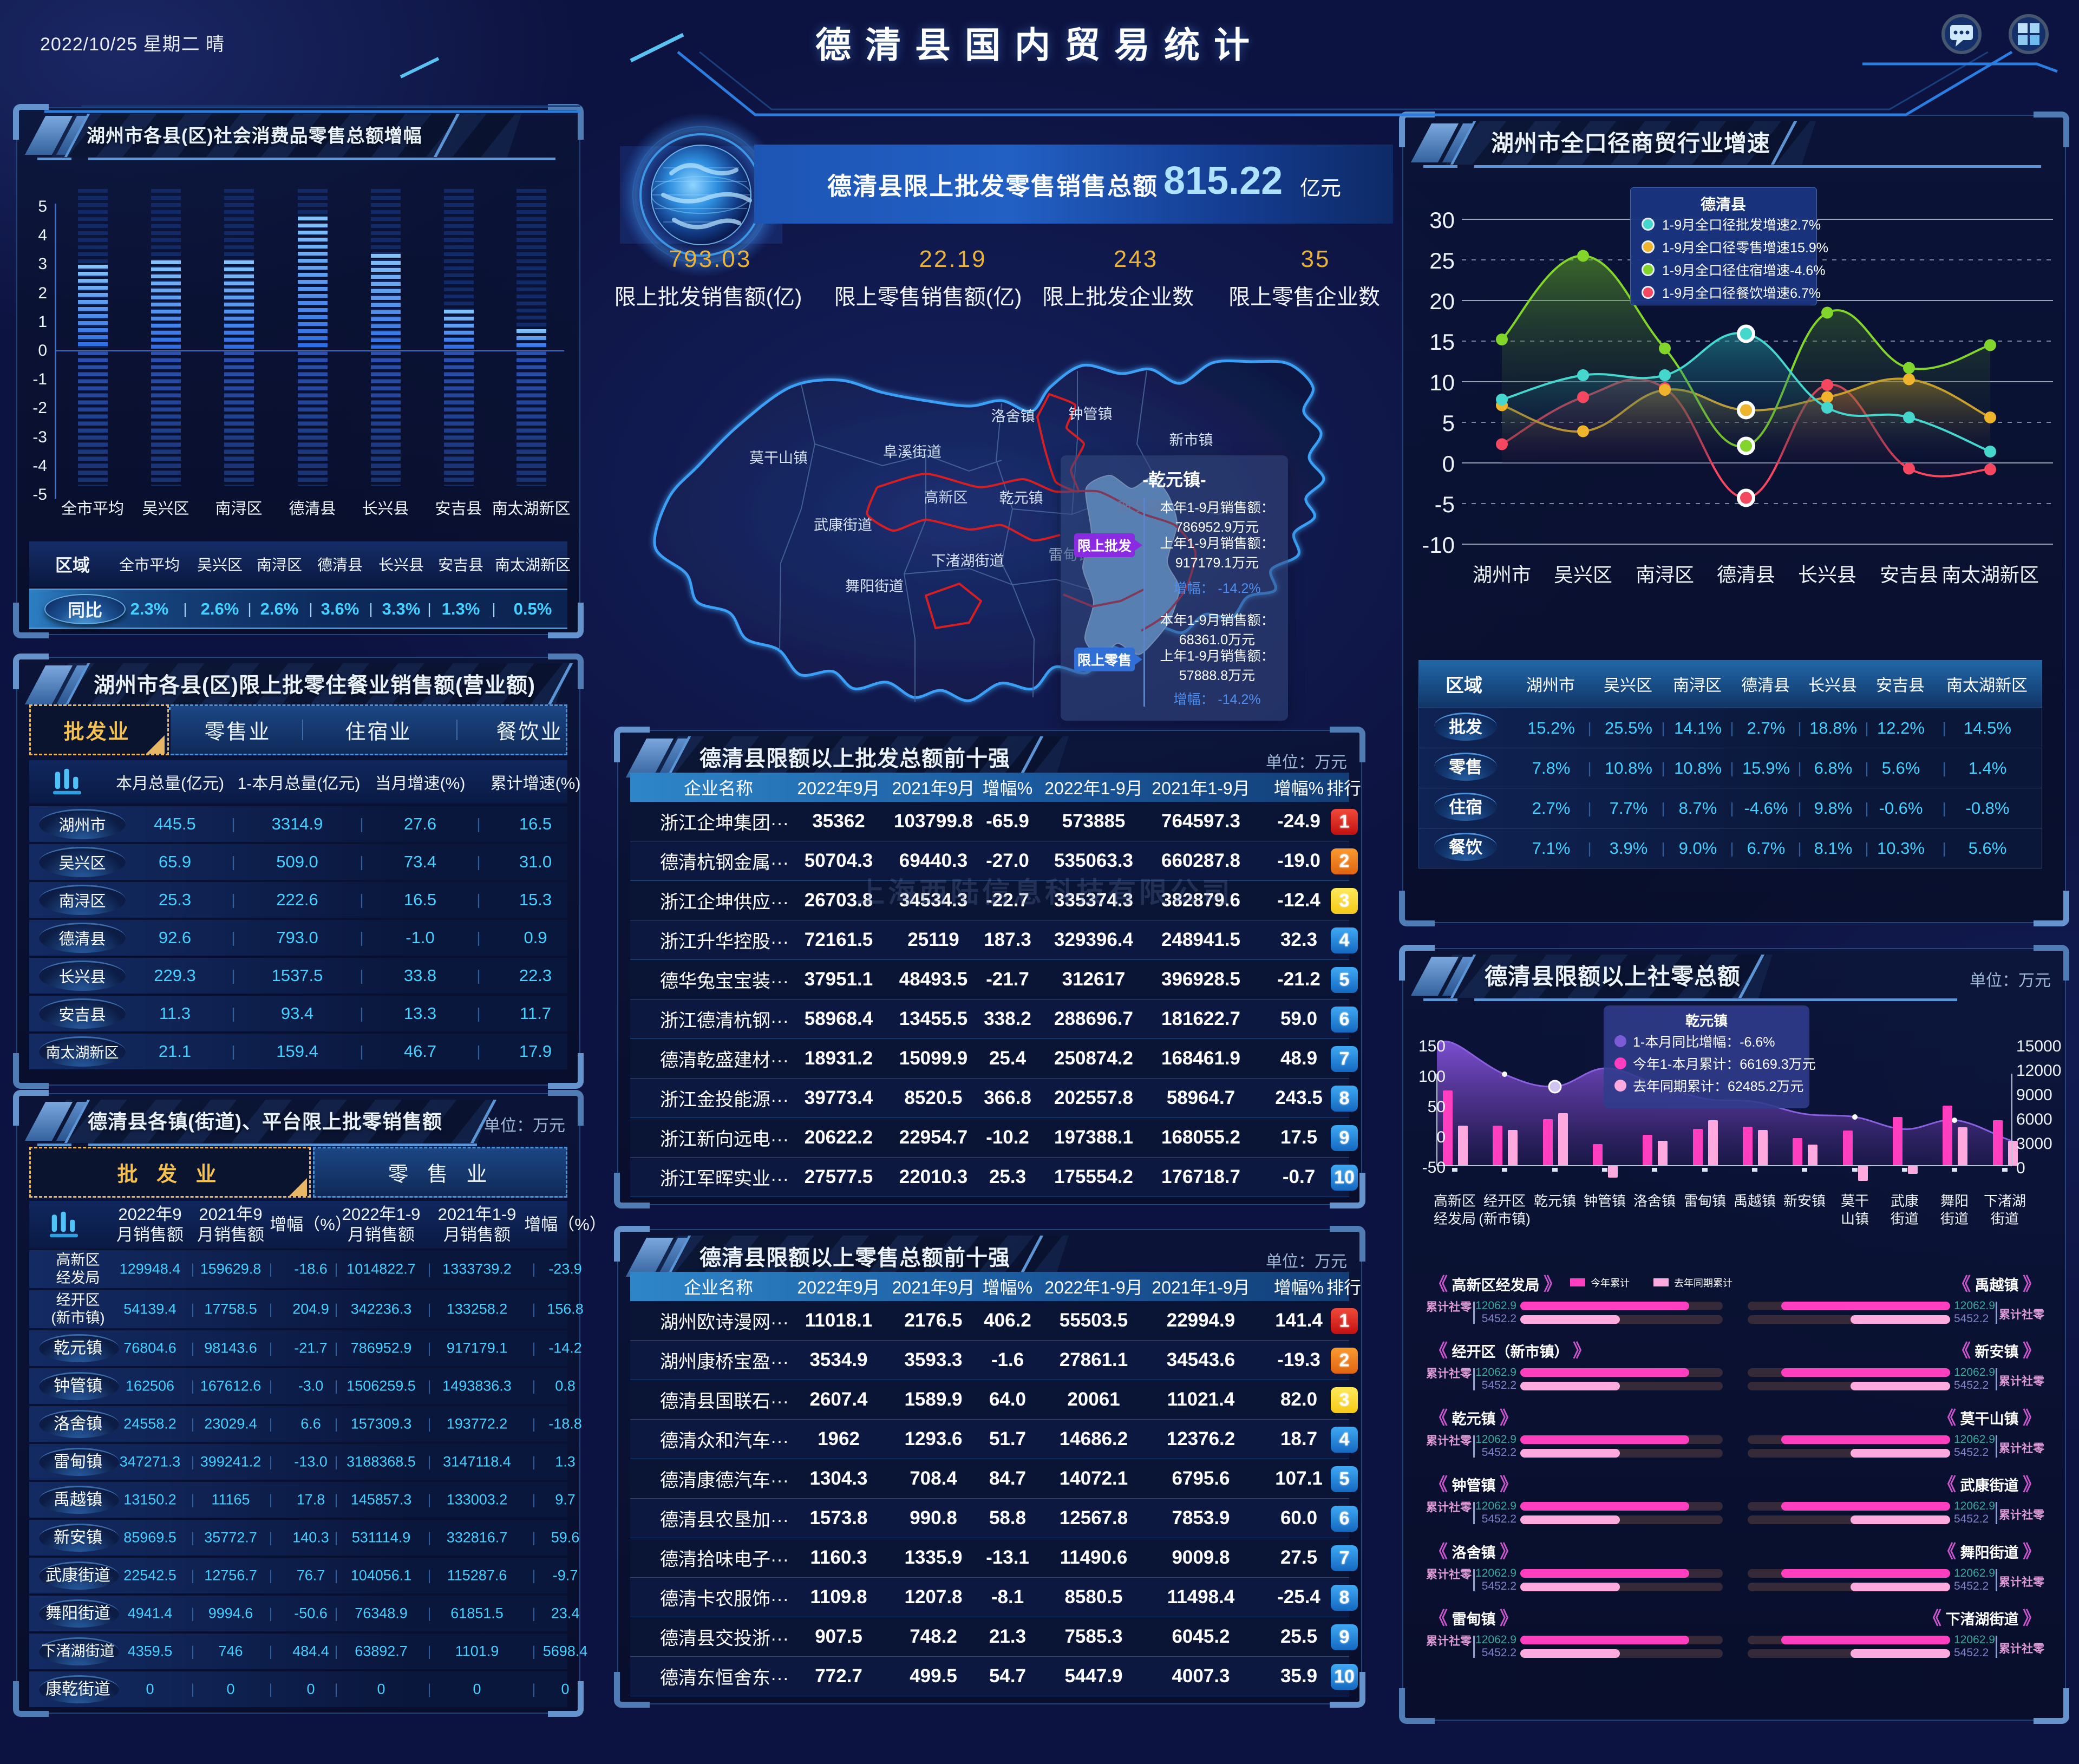 This screenshot has height=1764, width=2079. Describe the element at coordinates (1442, 382) in the screenshot. I see `svg-text: 10` at that location.